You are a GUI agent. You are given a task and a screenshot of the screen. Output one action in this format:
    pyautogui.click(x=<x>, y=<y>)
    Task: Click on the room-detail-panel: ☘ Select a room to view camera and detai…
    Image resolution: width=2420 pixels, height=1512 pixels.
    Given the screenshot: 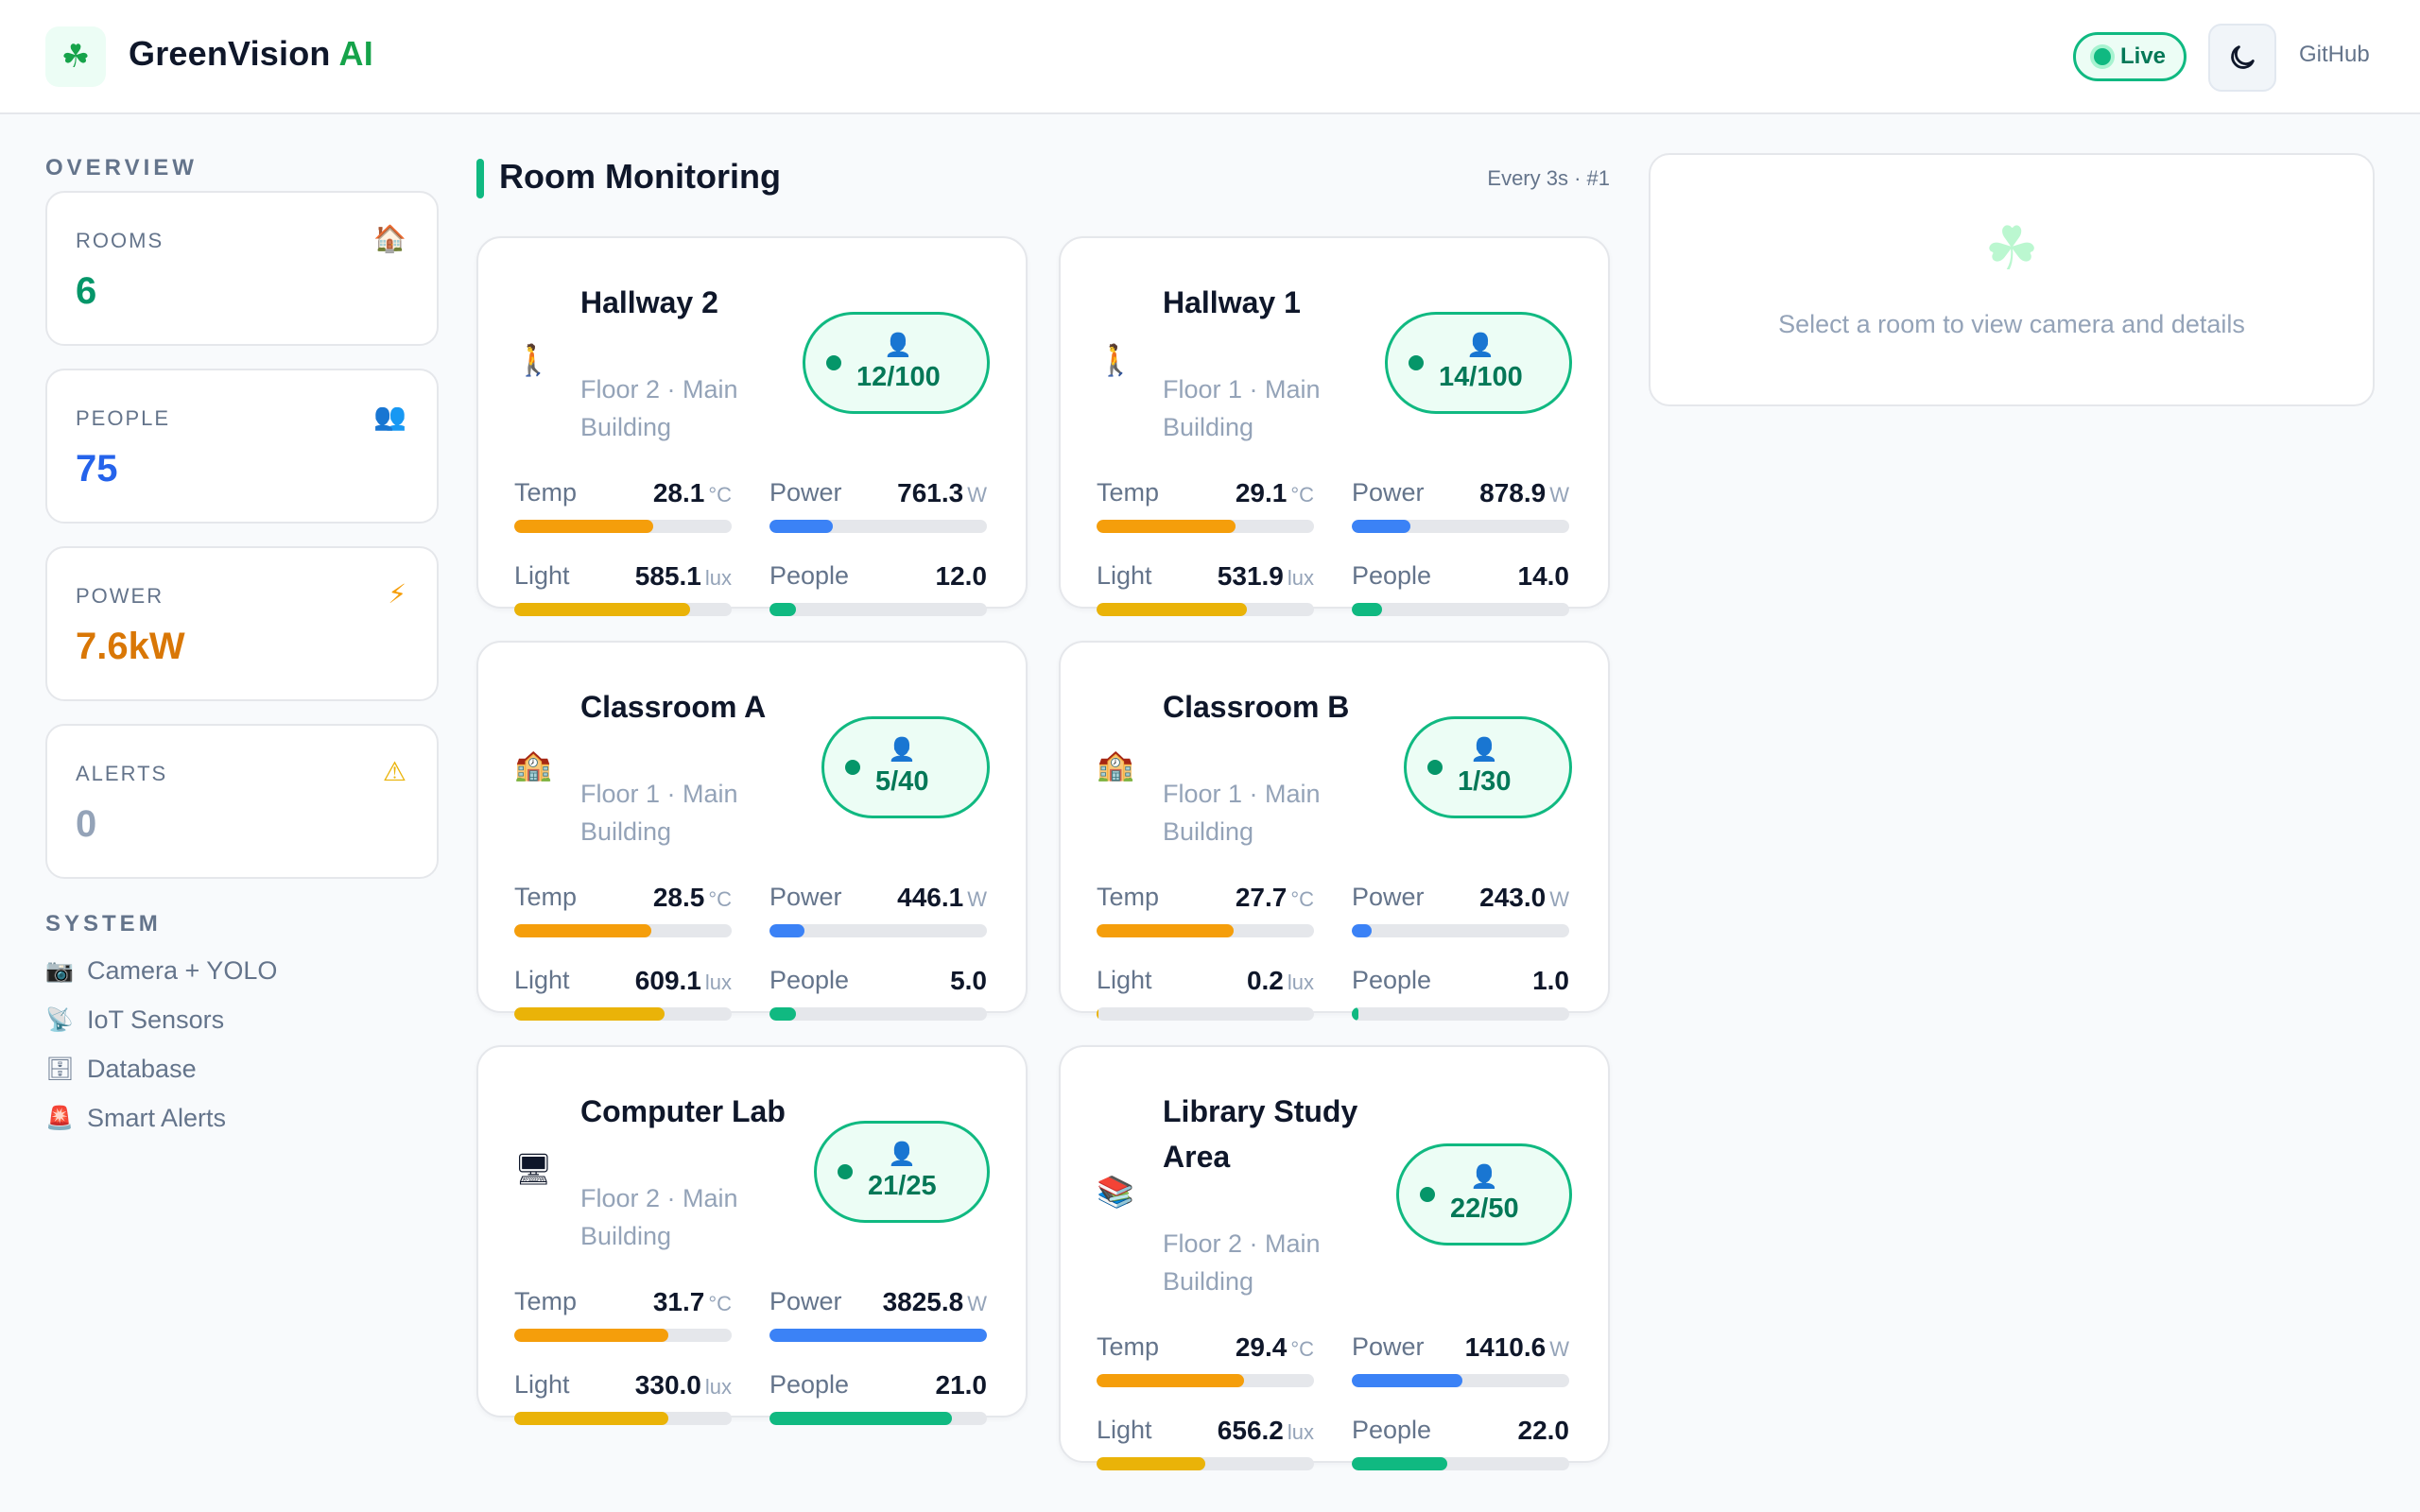 What is the action you would take?
    pyautogui.click(x=2012, y=279)
    